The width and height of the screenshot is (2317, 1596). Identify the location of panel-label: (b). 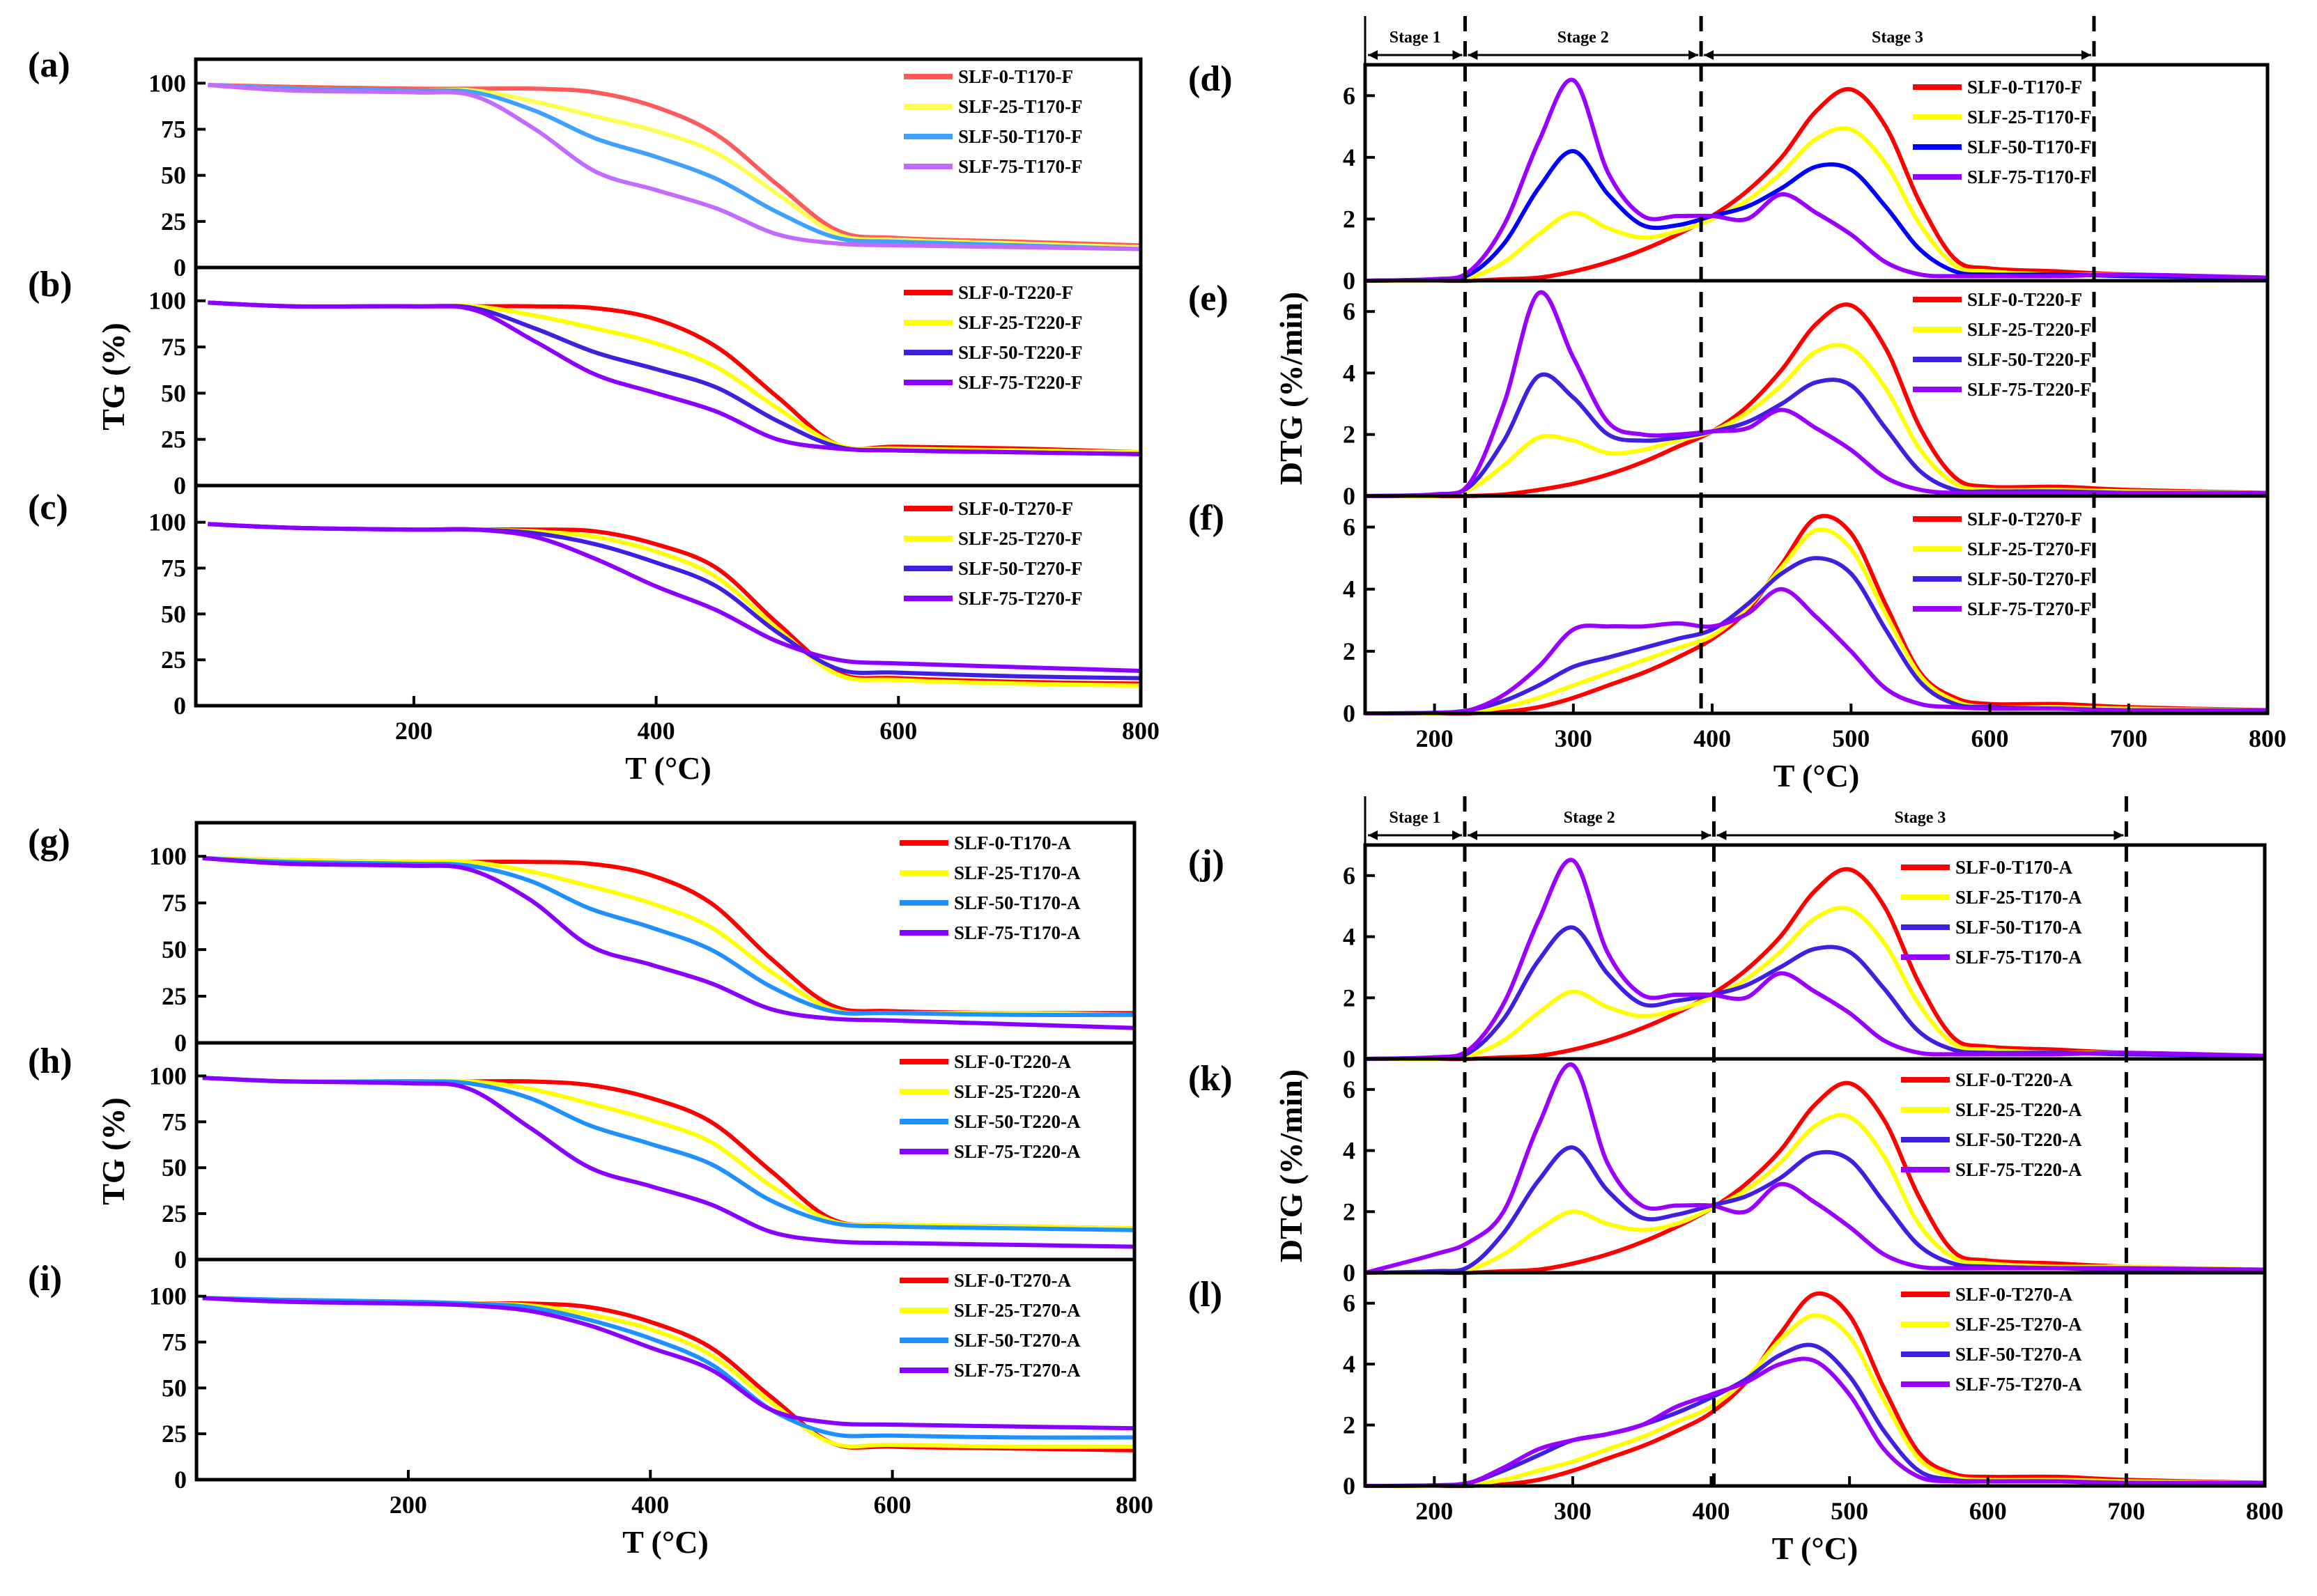
(50, 284).